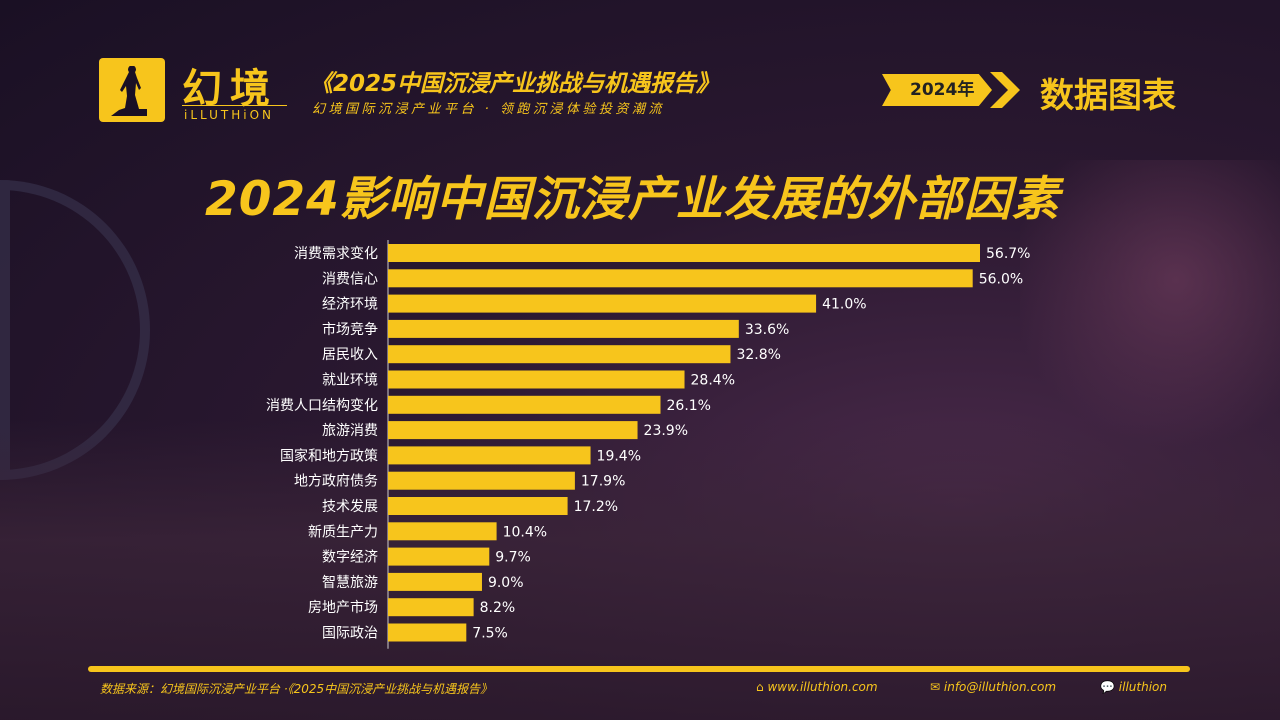 The image size is (1280, 720). I want to click on value-label: 9.0%, so click(506, 583).